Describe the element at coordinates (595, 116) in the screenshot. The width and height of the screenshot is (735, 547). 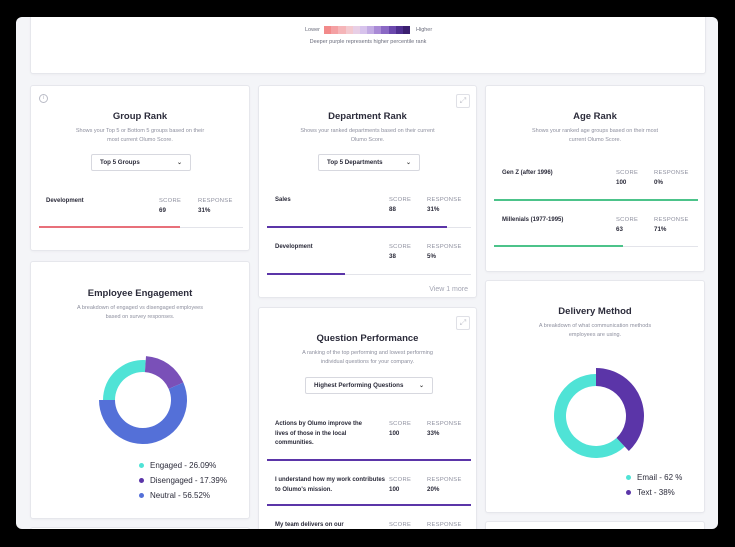
I see `age-rank-title: Age Rank` at that location.